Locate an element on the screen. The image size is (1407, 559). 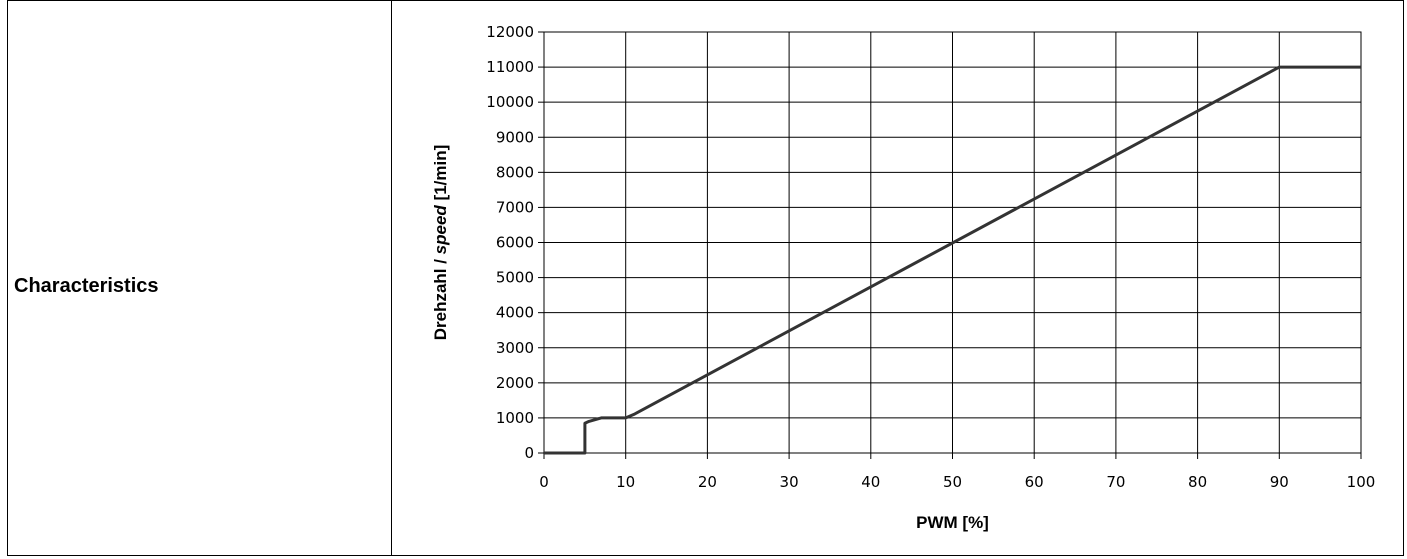
x-tick-label: 40 is located at coordinates (870, 482).